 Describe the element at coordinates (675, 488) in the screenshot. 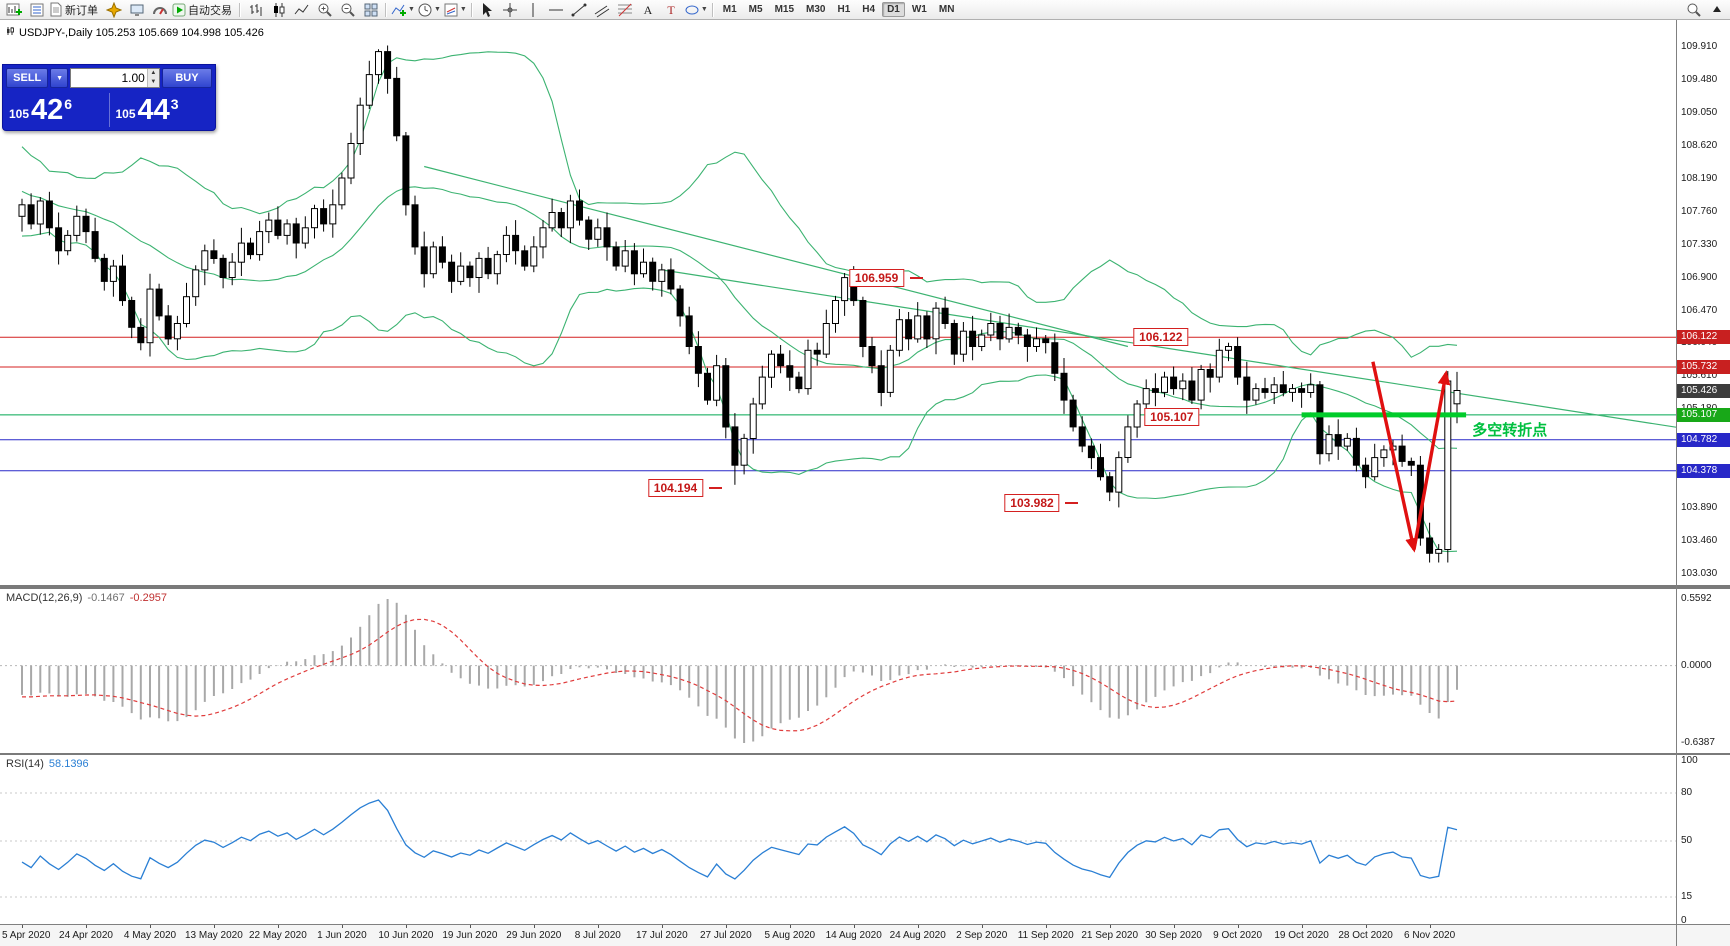

I see `price-callout: 104.194` at that location.